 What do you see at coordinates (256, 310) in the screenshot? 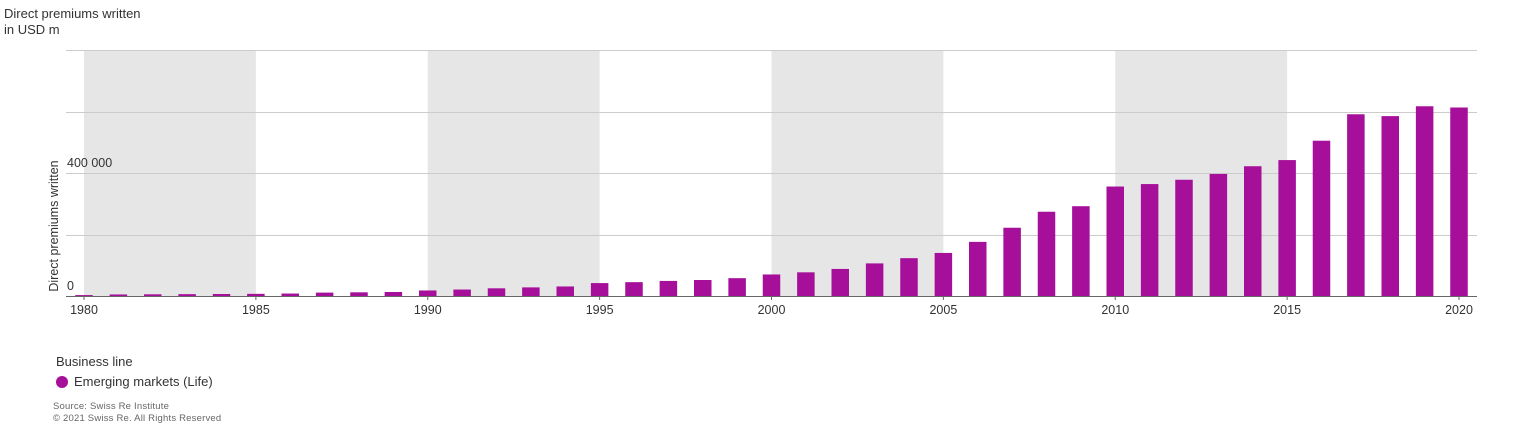
I see `x-tick-label-1985: 1985` at bounding box center [256, 310].